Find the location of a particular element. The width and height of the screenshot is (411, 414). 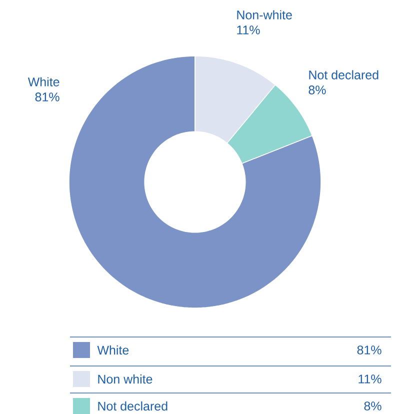

text: 8% is located at coordinates (373, 406).